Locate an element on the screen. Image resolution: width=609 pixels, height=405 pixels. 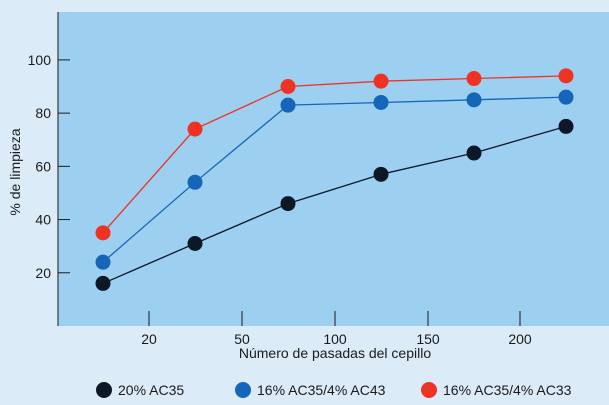
y-tick-label: 20 is located at coordinates (43, 273).